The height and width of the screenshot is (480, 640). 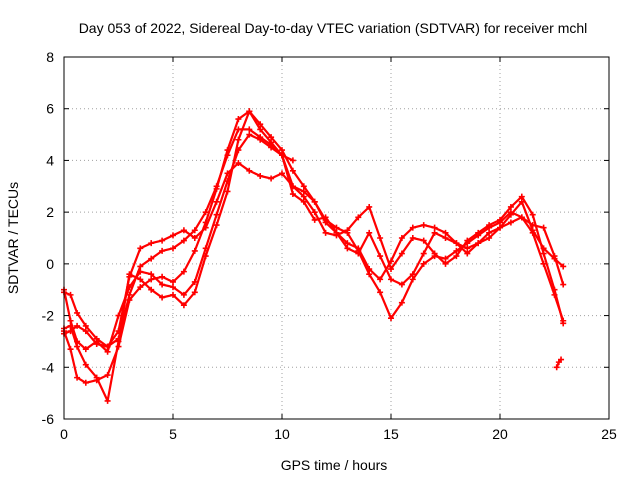 What do you see at coordinates (173, 434) in the screenshot?
I see `x-tick-label: 5` at bounding box center [173, 434].